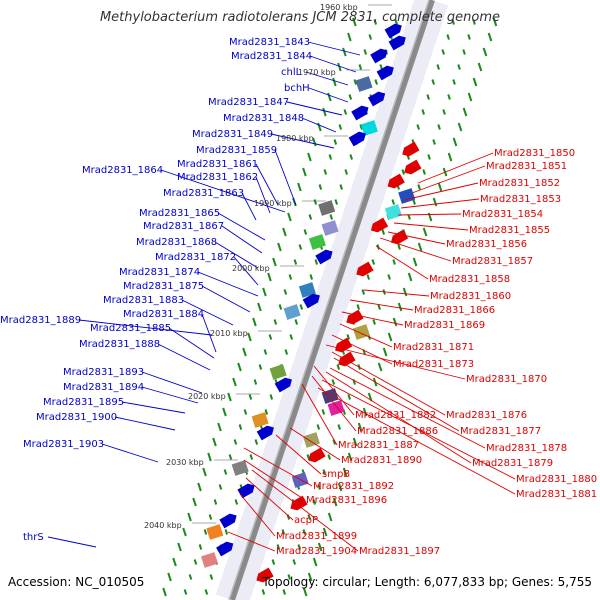 Image resolution: width=600 pixels, height=600 pixels. What do you see at coordinates (502, 214) in the screenshot?
I see `right-gene-label: Mrad2831_1854` at bounding box center [502, 214].